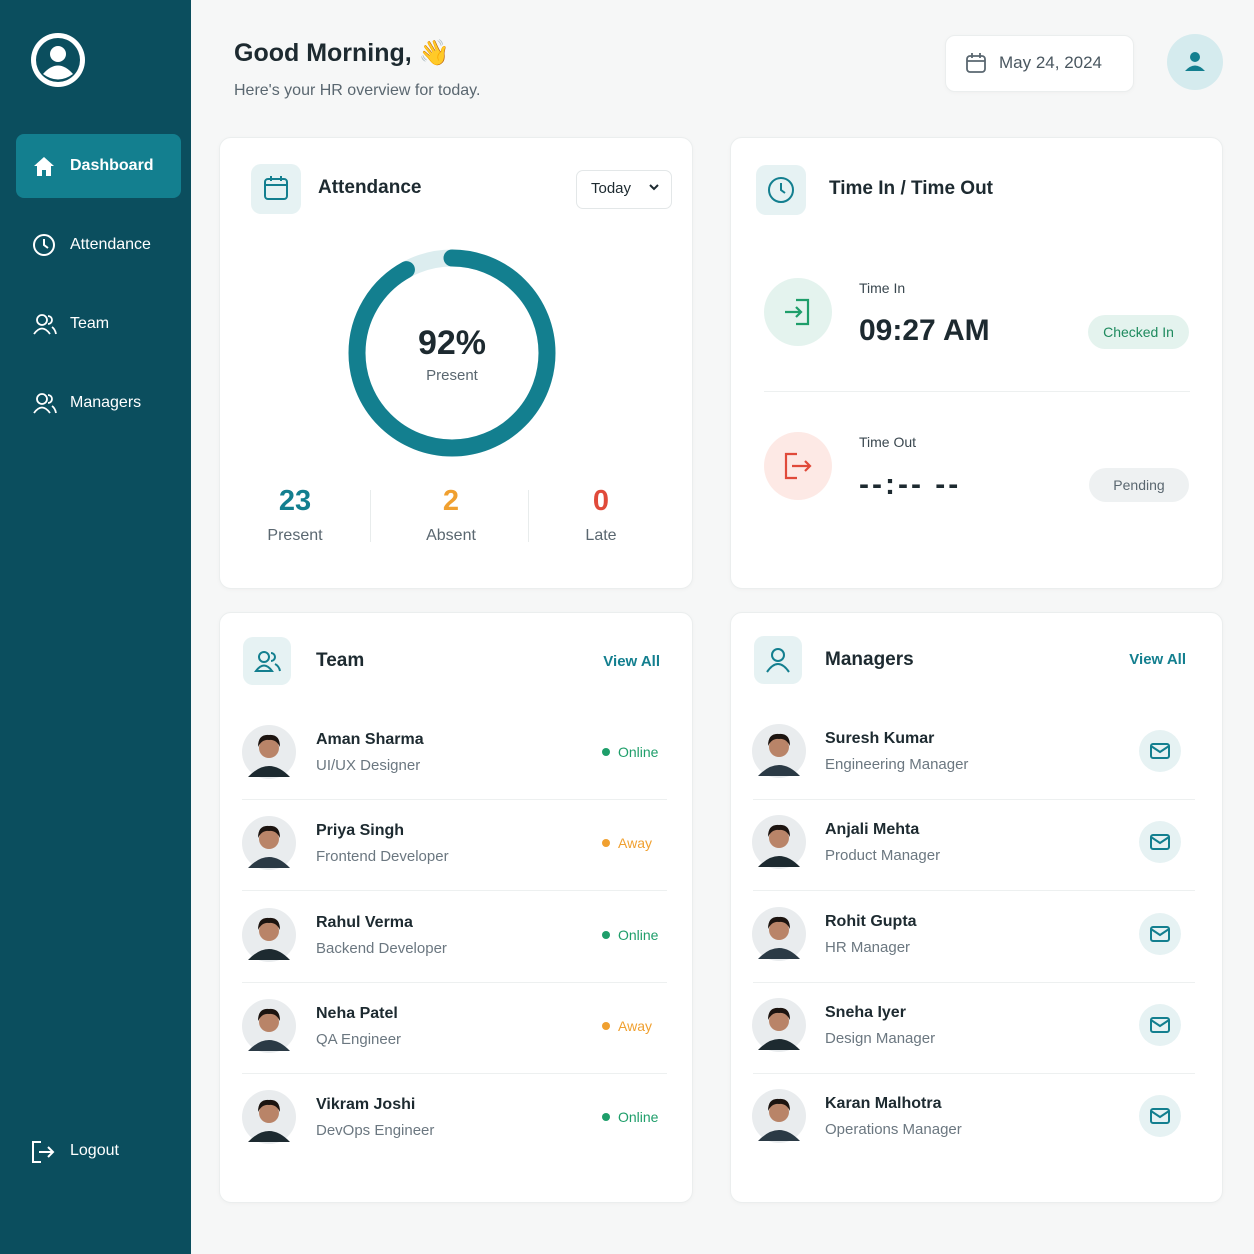  What do you see at coordinates (1051, 62) in the screenshot?
I see `date: May 24, 2024` at bounding box center [1051, 62].